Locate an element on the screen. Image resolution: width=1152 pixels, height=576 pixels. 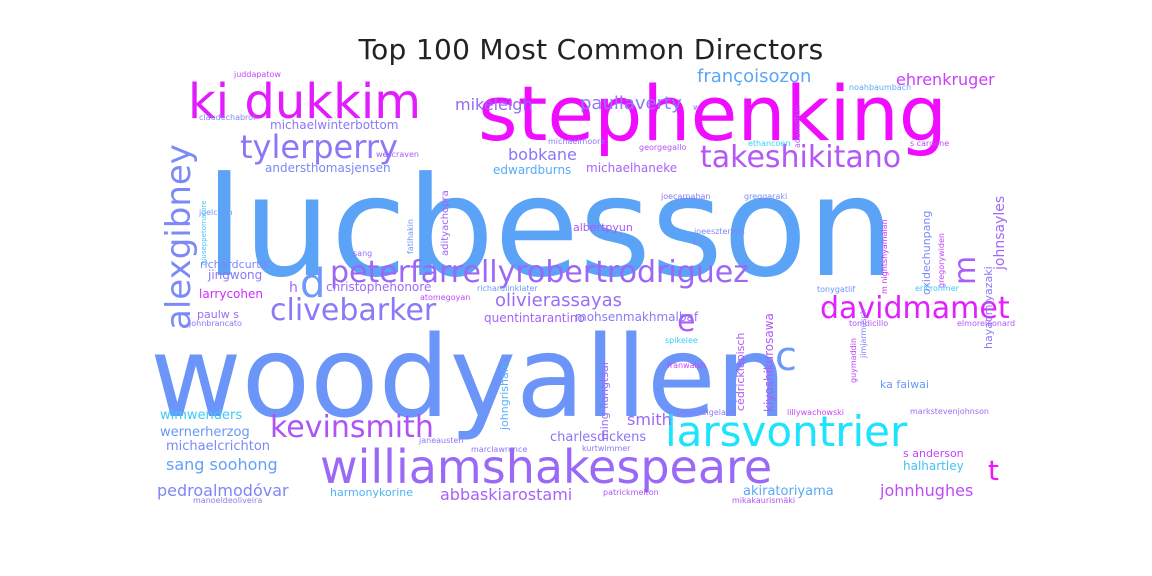
word-tomdicillo: tomdicillo is located at coordinates (868, 323).